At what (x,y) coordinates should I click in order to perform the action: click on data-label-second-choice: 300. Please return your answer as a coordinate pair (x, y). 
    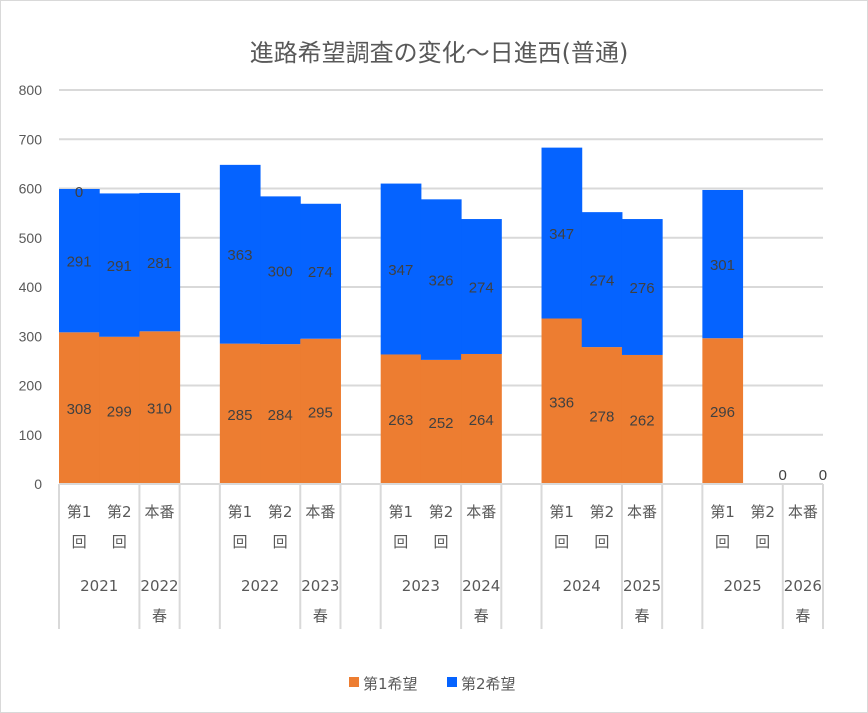
    Looking at the image, I should click on (280, 271).